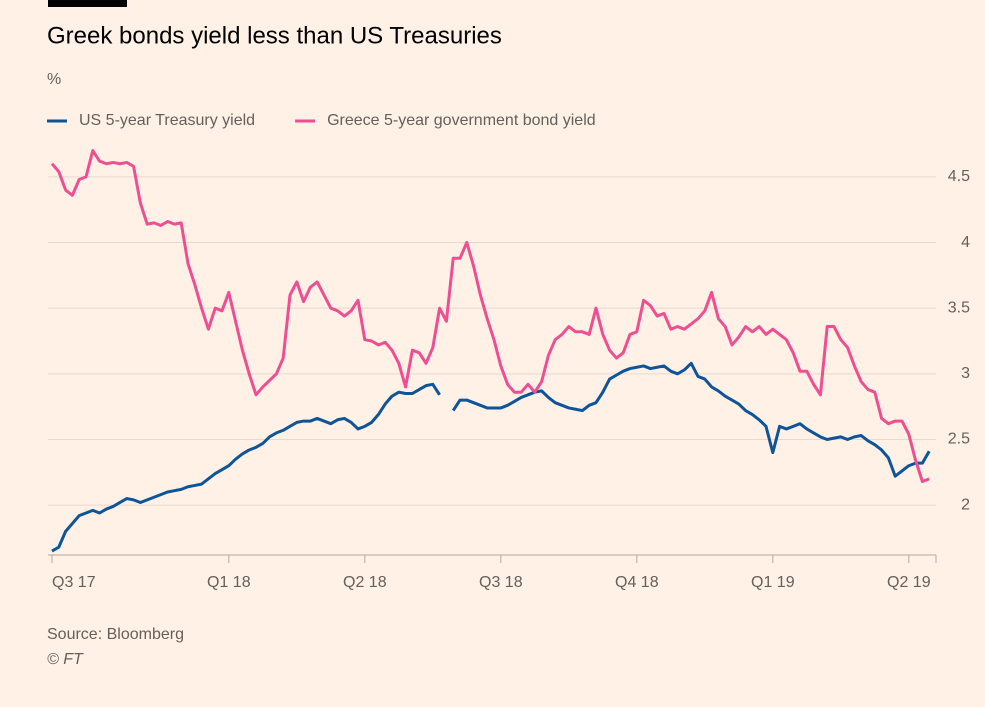  I want to click on x-tick-label: Q1 19, so click(773, 582).